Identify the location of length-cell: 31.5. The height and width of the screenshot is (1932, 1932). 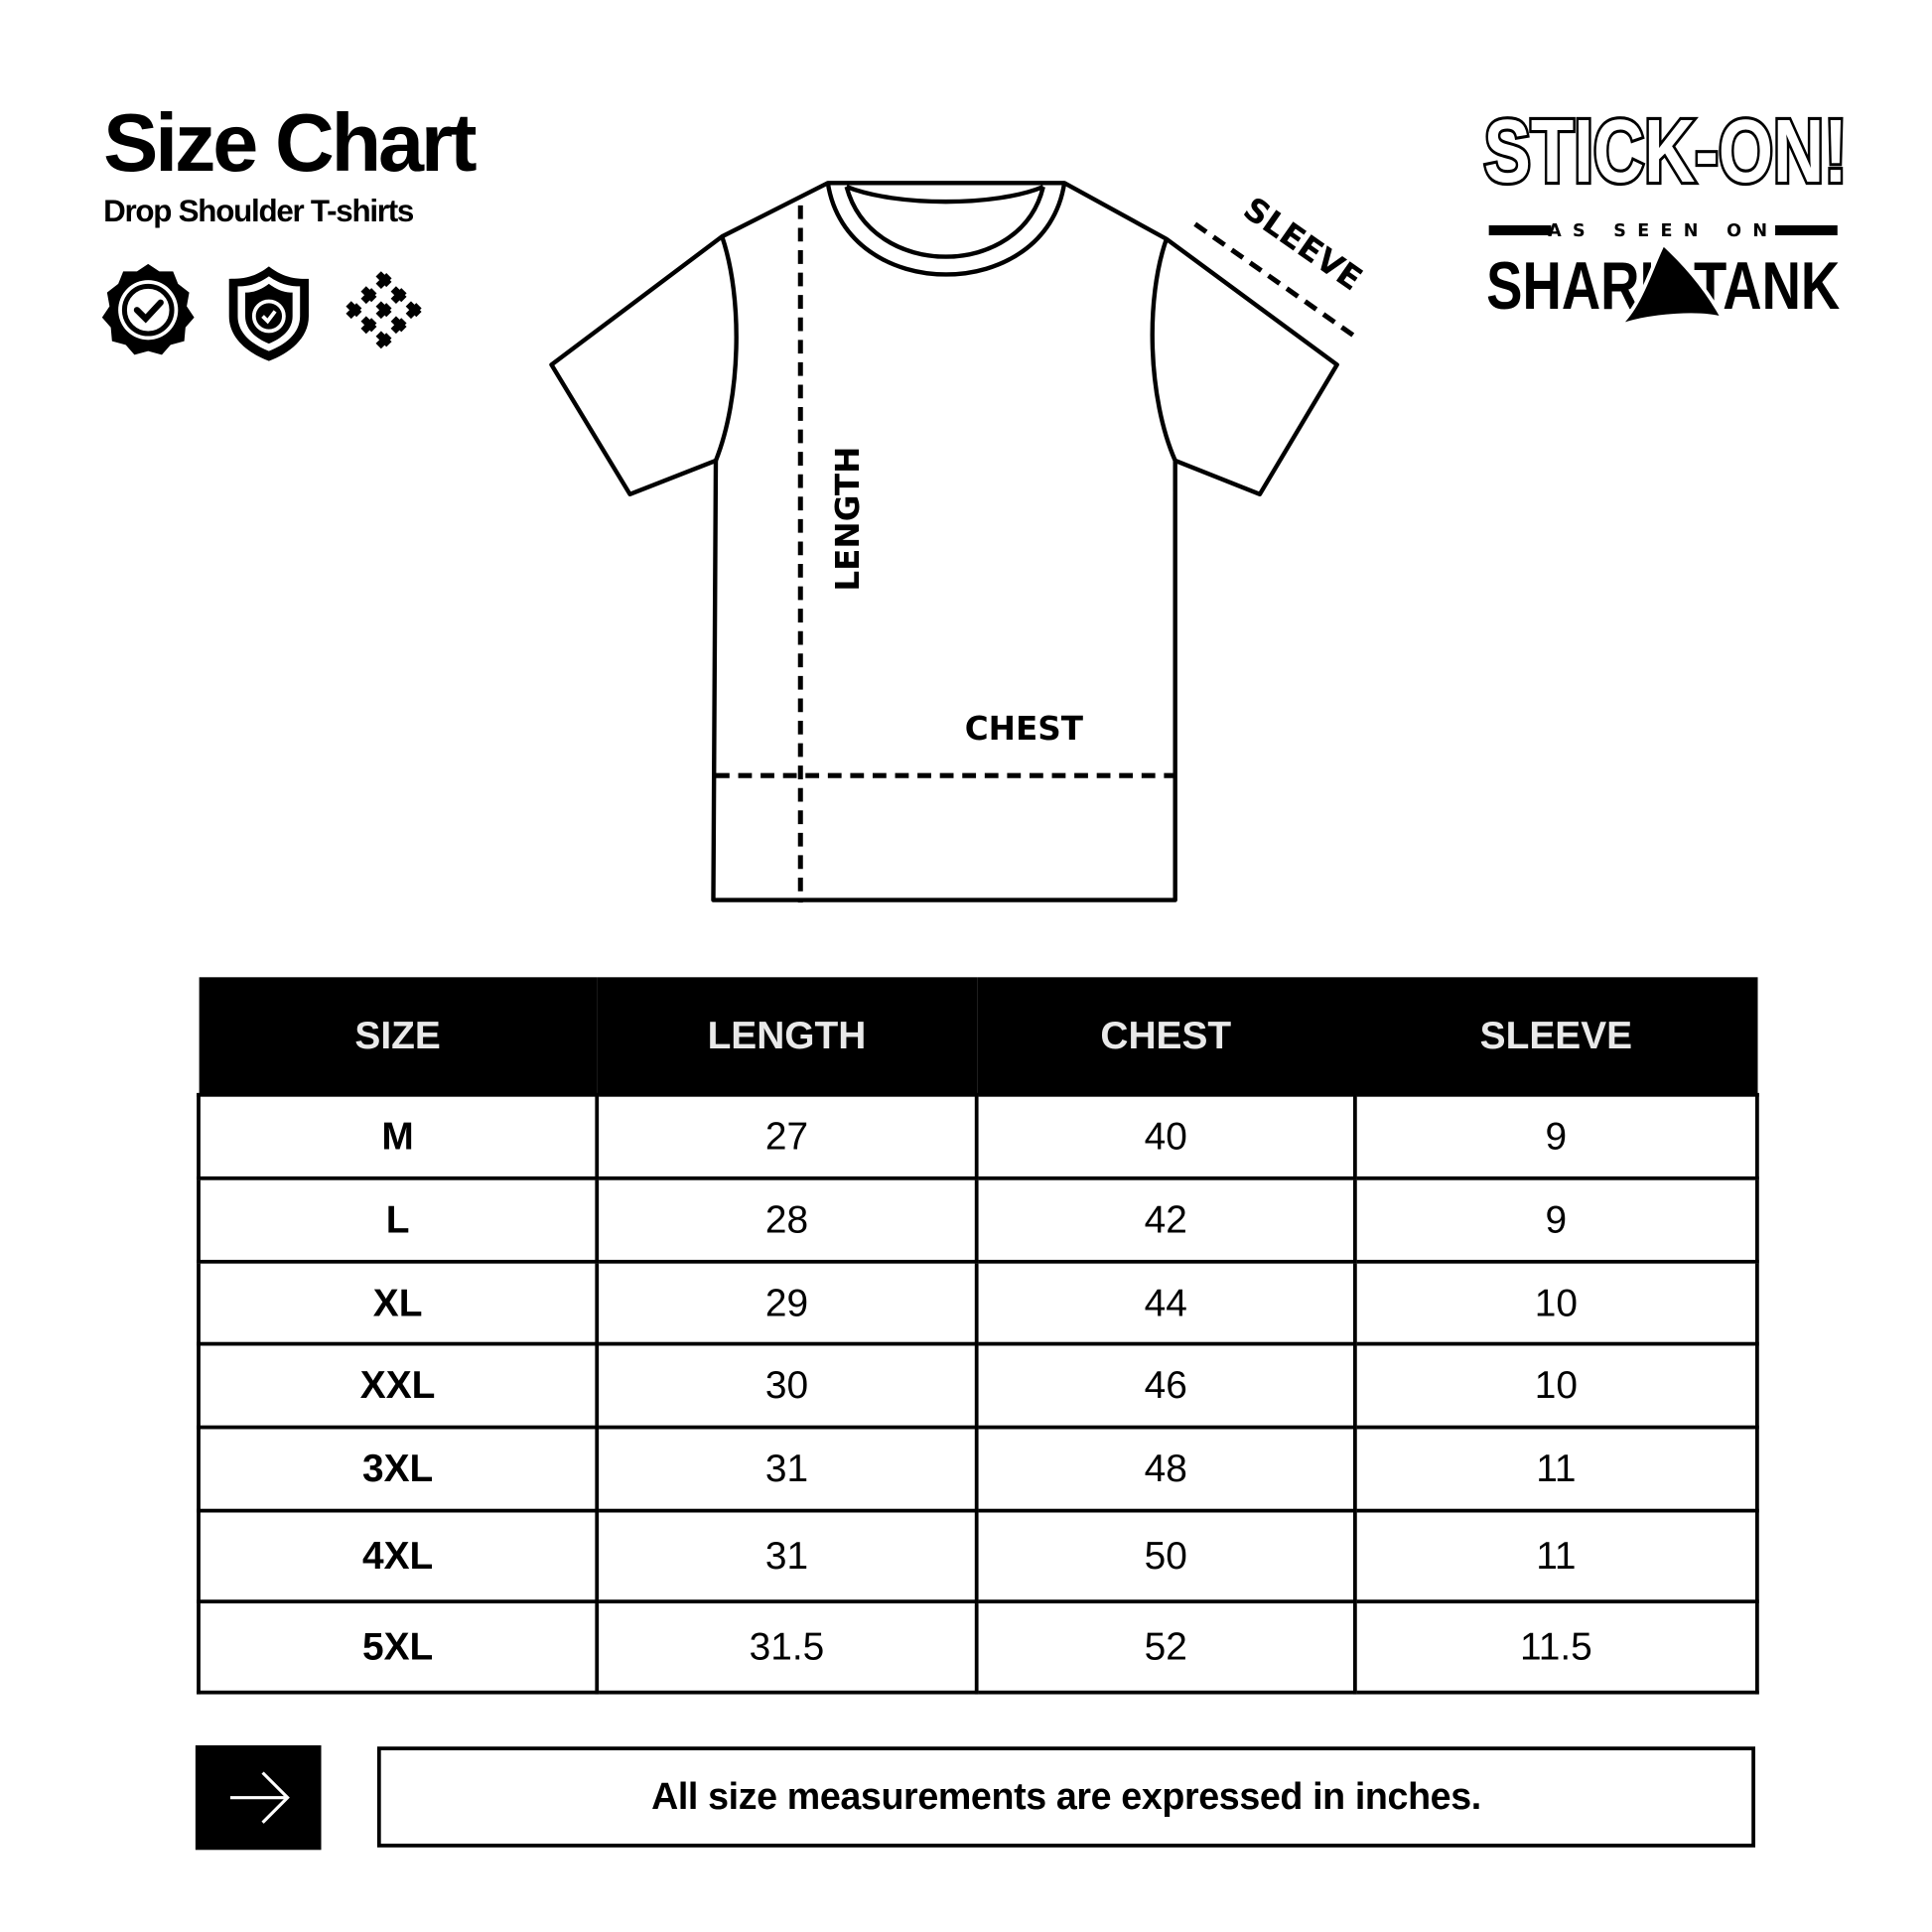
(787, 1647).